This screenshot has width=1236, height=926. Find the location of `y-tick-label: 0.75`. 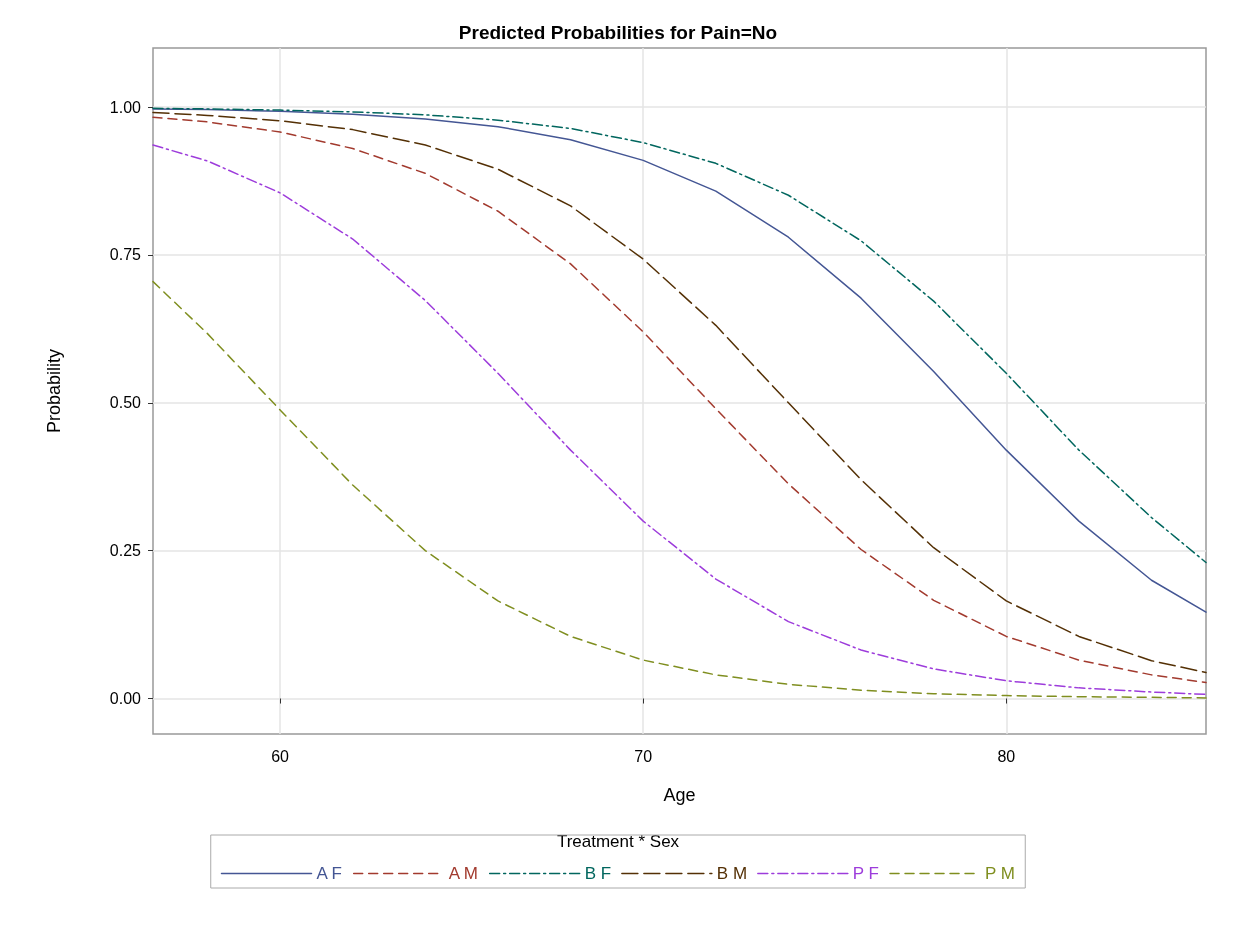

y-tick-label: 0.75 is located at coordinates (125, 255).